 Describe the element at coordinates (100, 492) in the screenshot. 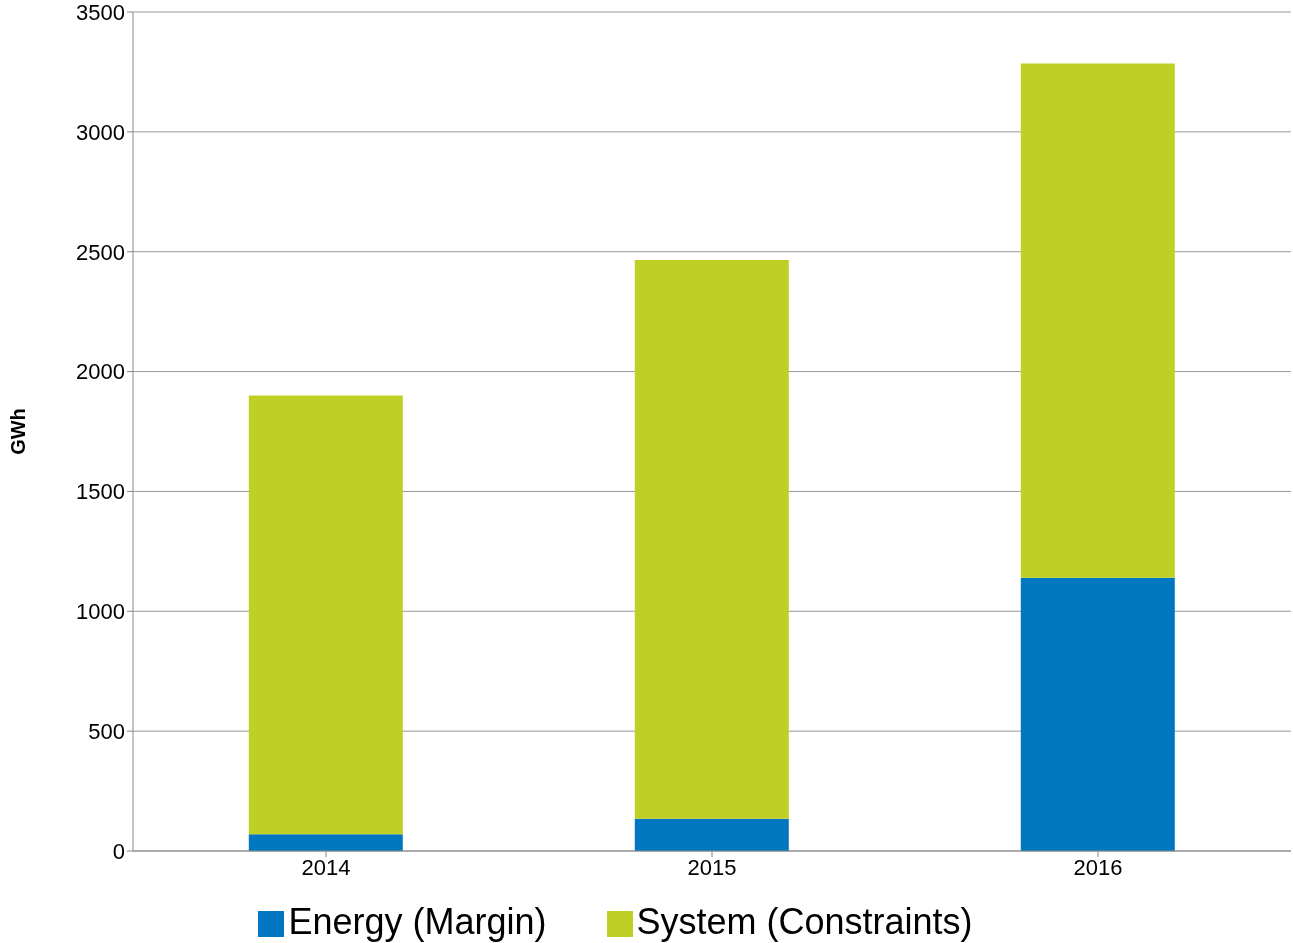

I see `y-tick-label: 1500` at that location.